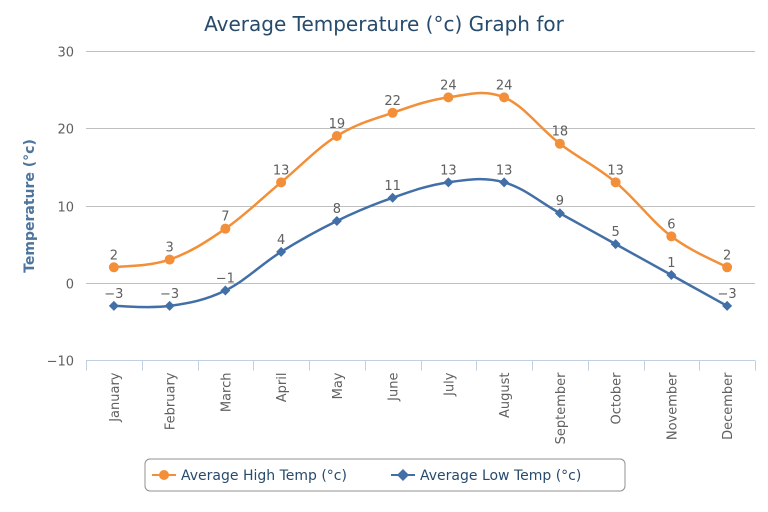 This screenshot has width=768, height=512. Describe the element at coordinates (226, 393) in the screenshot. I see `x-tick-label: March` at that location.